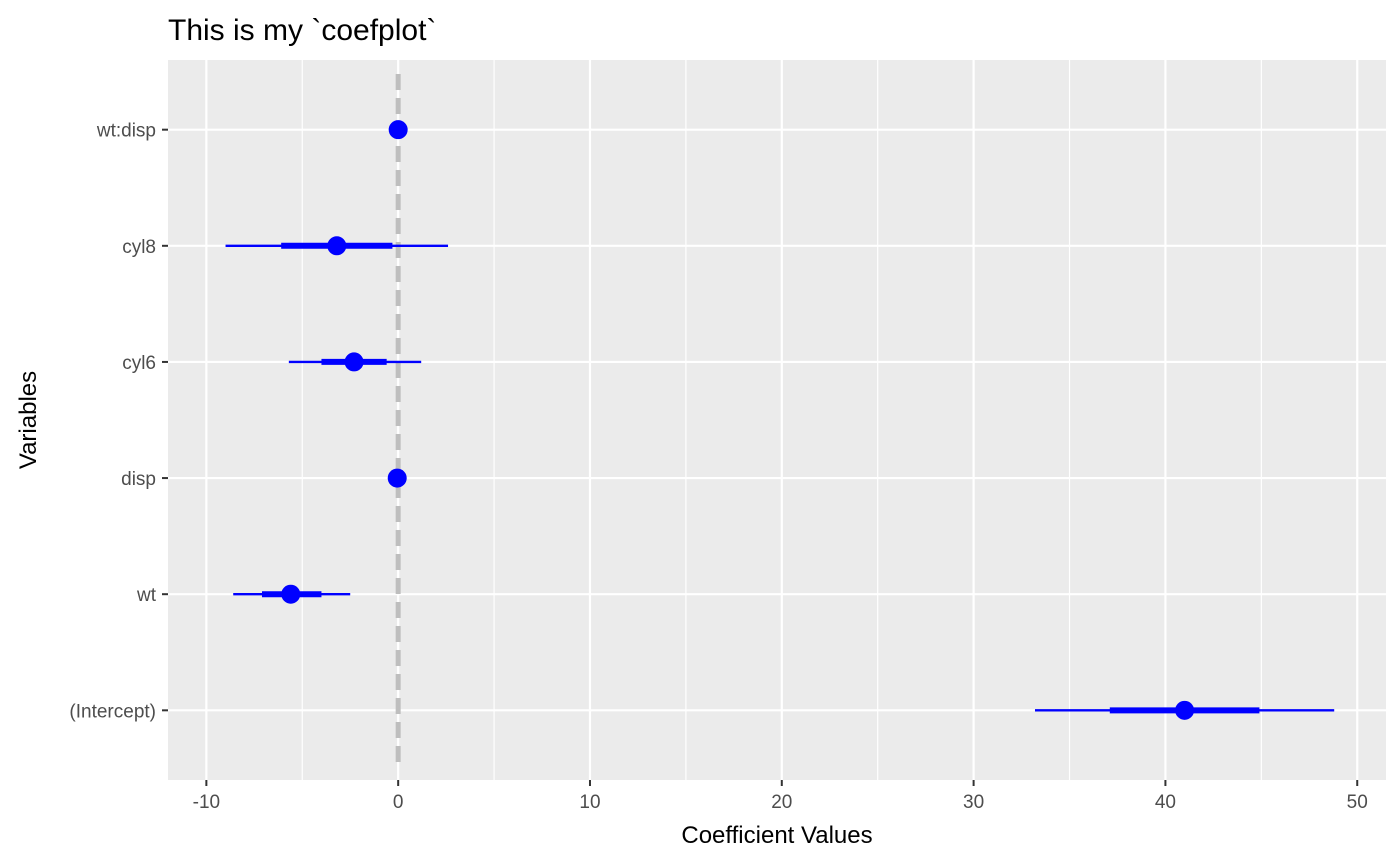 Image resolution: width=1400 pixels, height=865 pixels. What do you see at coordinates (337, 246) in the screenshot?
I see `point-cyl8` at bounding box center [337, 246].